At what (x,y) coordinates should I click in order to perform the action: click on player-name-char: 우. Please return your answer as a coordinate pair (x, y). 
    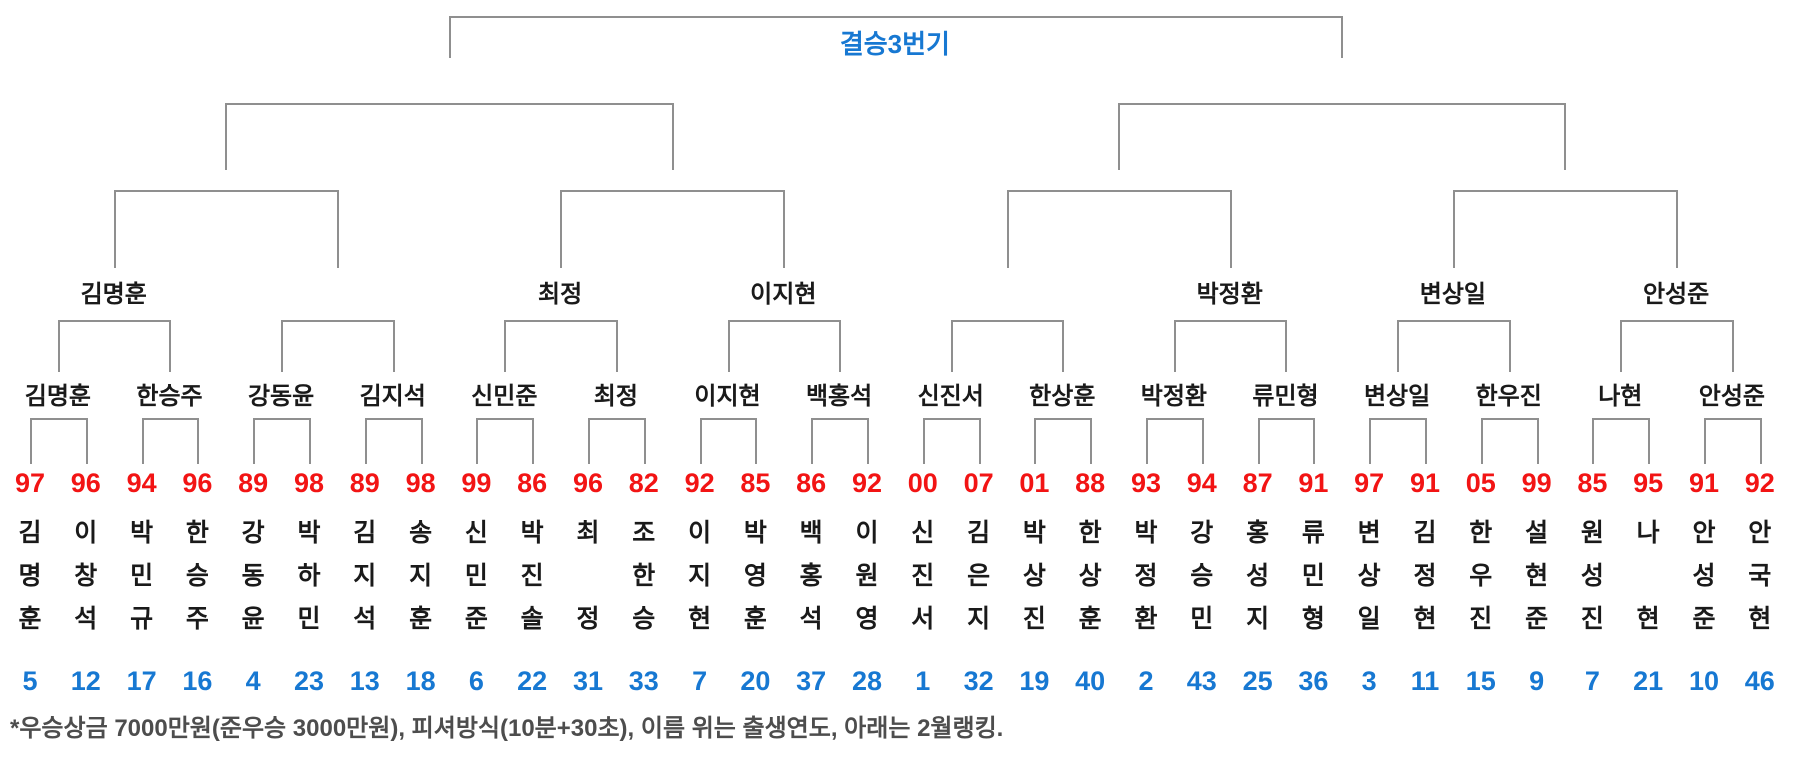
    Looking at the image, I should click on (1481, 576).